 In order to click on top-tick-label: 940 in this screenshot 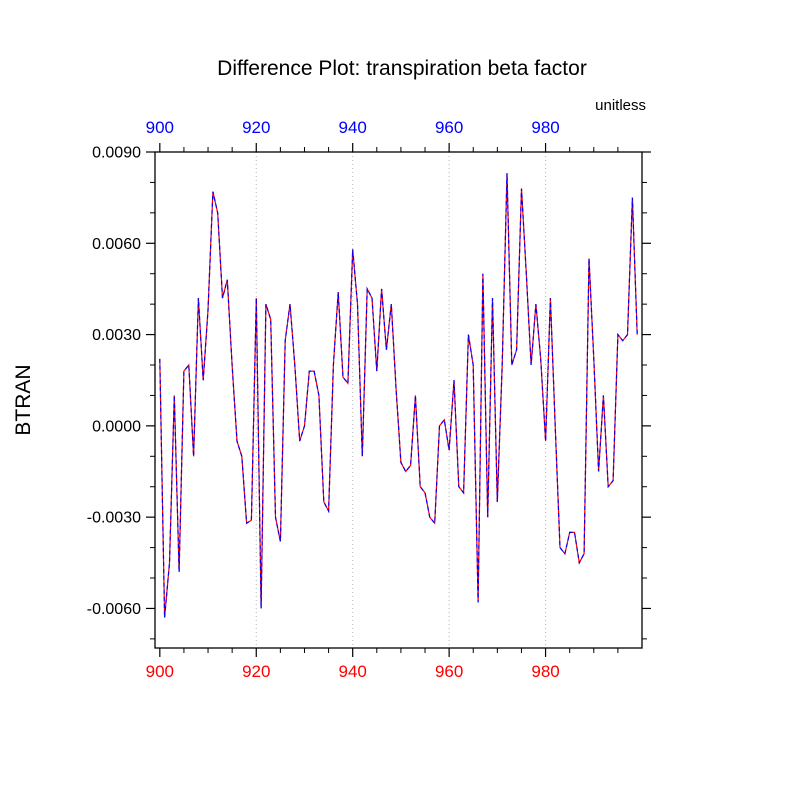, I will do `click(353, 127)`.